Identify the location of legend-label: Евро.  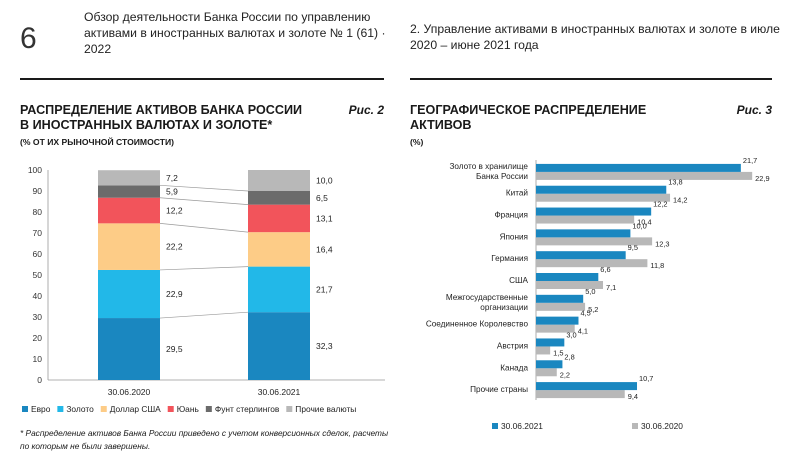
(41, 409).